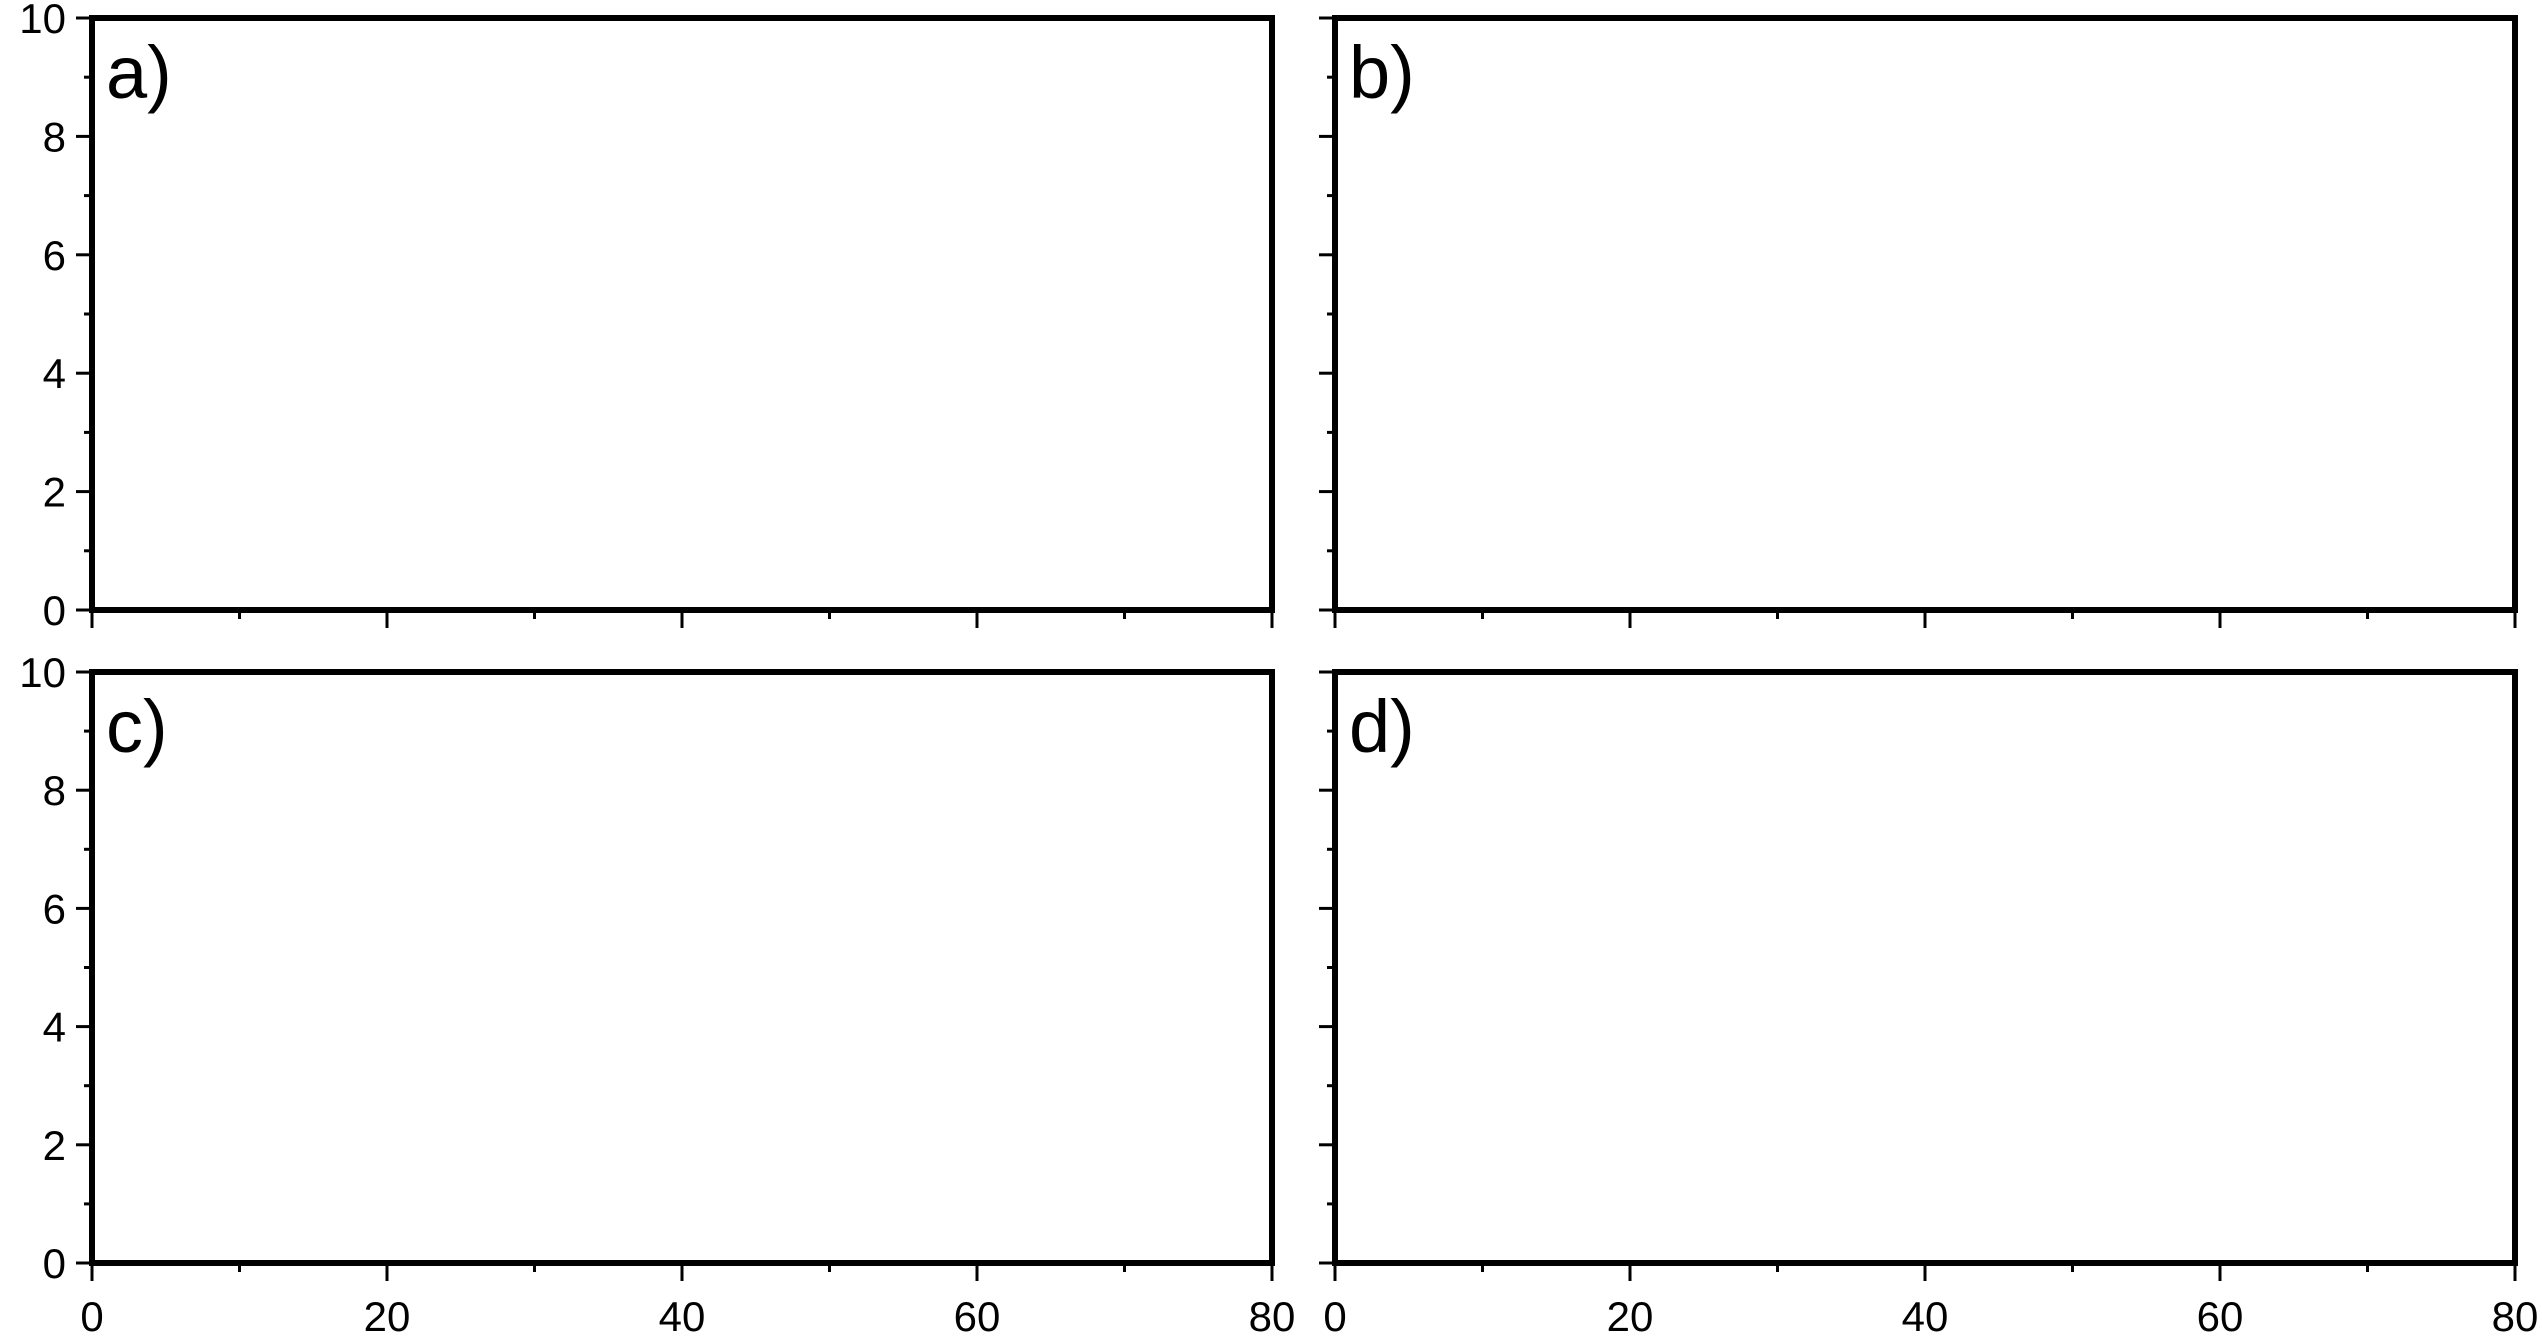 The image size is (2542, 1341). What do you see at coordinates (139, 72) in the screenshot?
I see `panel-a-label: a)` at bounding box center [139, 72].